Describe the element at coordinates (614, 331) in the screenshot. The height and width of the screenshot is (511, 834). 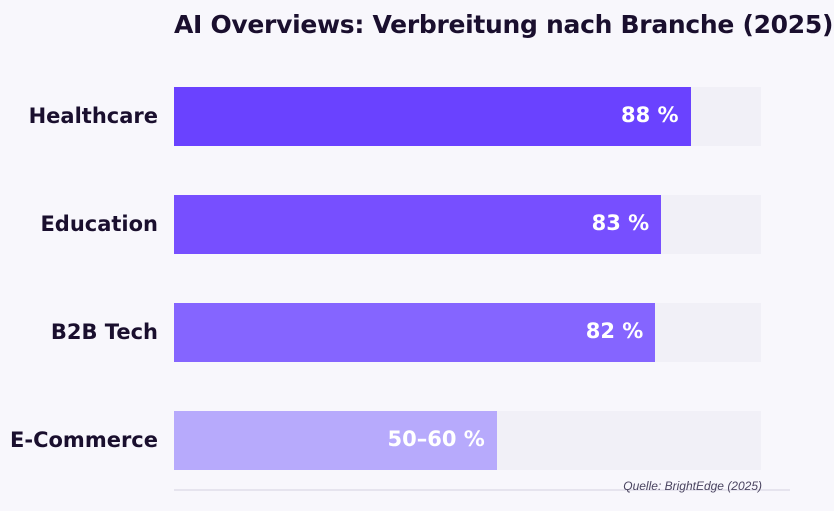
I see `data-label: 82 %` at that location.